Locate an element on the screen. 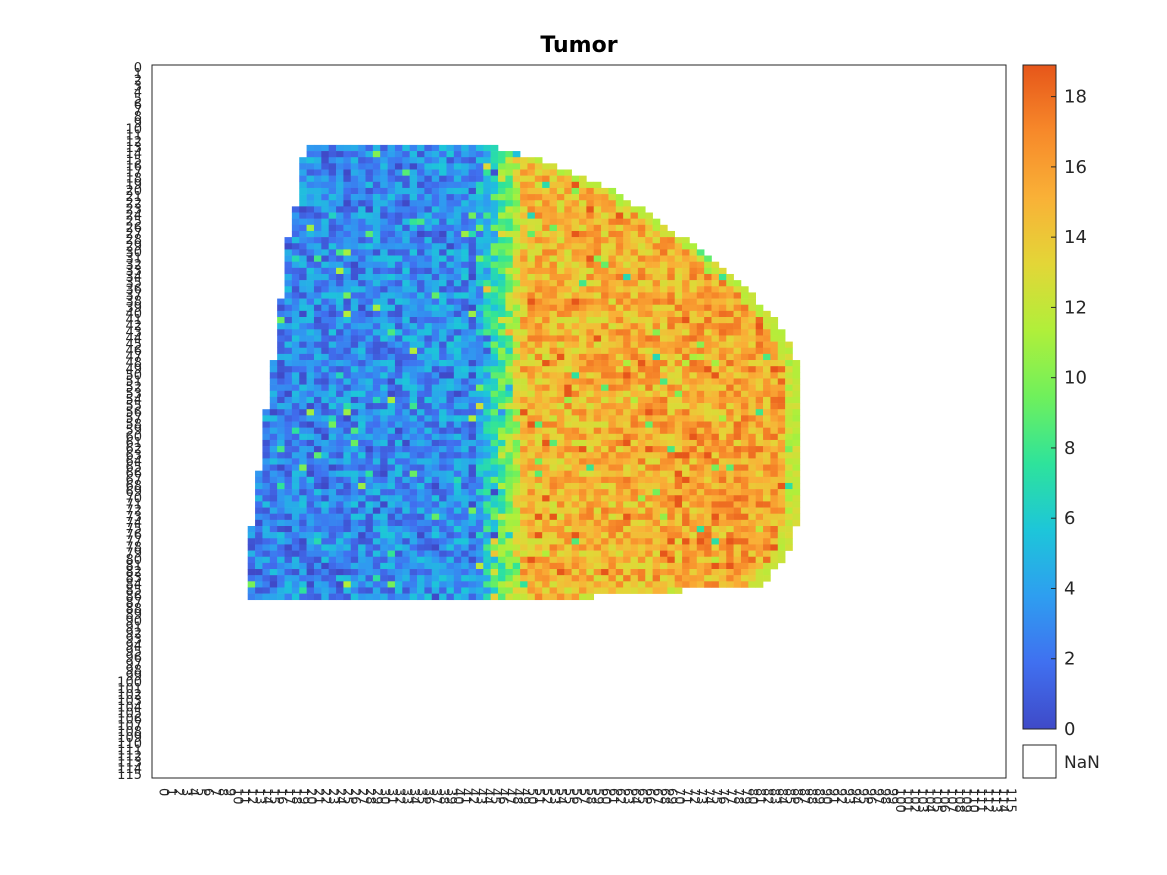  x-tick-label: 33 is located at coordinates (406, 796).